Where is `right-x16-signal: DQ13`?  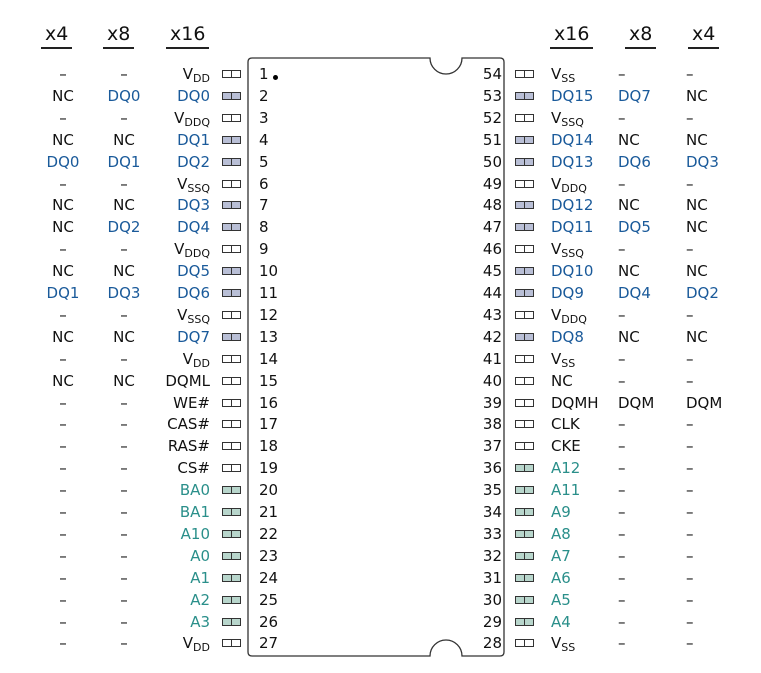
right-x16-signal: DQ13 is located at coordinates (586, 162).